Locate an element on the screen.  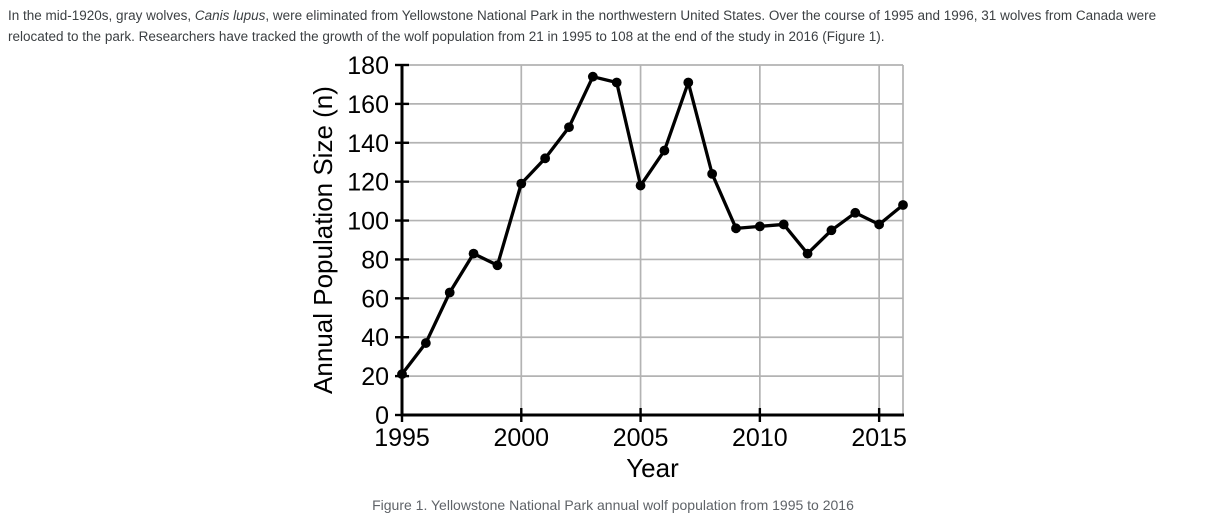
data-point-1997 is located at coordinates (449, 292).